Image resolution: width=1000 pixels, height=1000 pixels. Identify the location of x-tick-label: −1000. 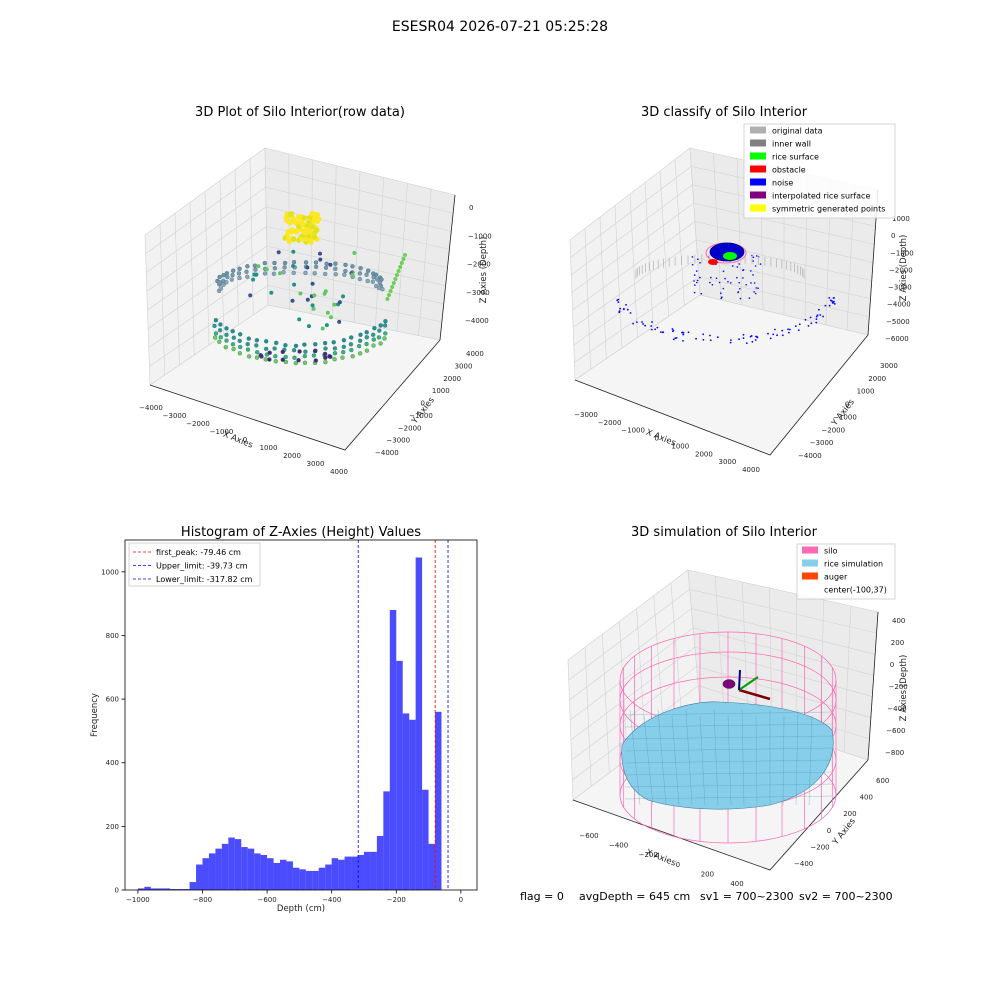
(633, 431).